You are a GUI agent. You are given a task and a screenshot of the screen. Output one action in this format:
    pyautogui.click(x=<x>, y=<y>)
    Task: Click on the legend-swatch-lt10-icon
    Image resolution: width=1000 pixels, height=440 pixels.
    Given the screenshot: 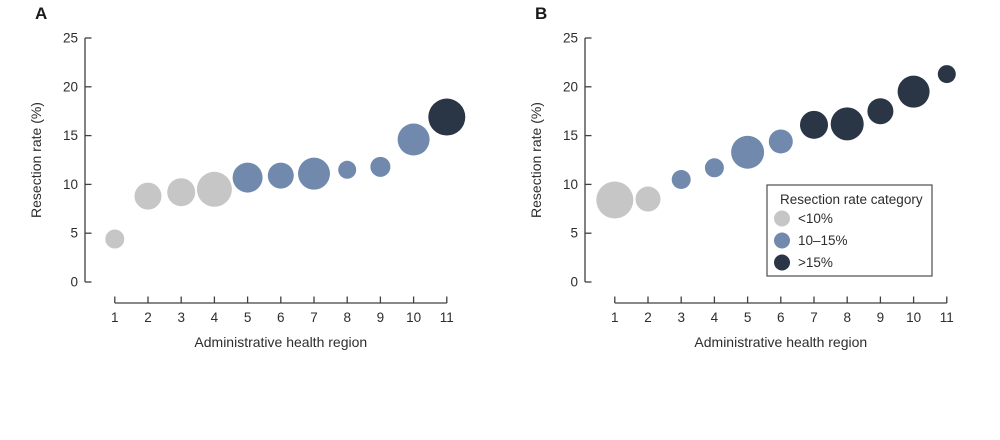 What is the action you would take?
    pyautogui.click(x=782, y=218)
    